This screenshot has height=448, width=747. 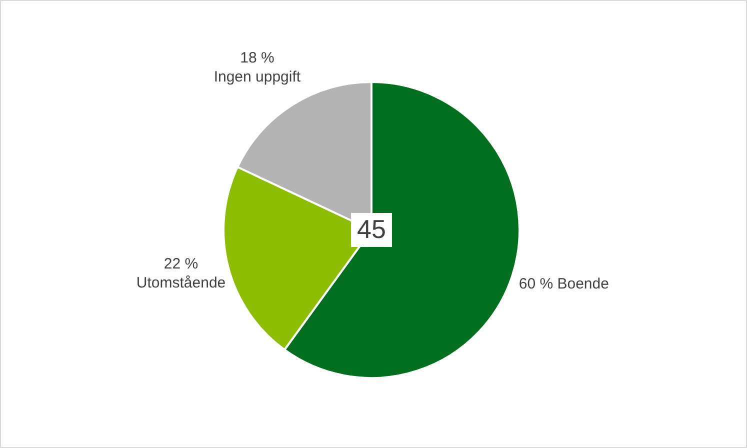 I want to click on slice-label: 60 % Boende, so click(x=563, y=284).